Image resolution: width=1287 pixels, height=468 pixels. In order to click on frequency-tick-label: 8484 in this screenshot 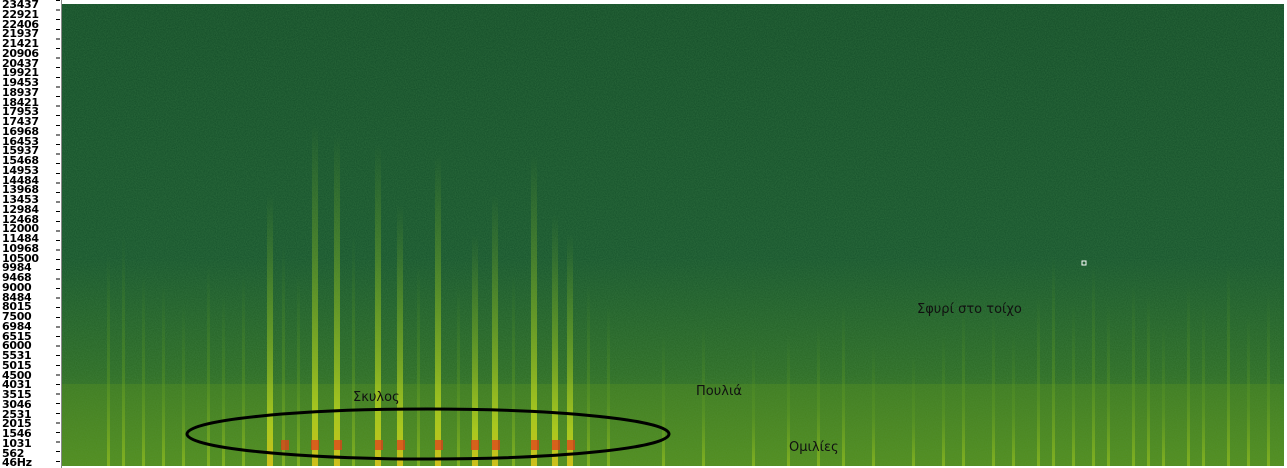, I will do `click(28, 298)`.